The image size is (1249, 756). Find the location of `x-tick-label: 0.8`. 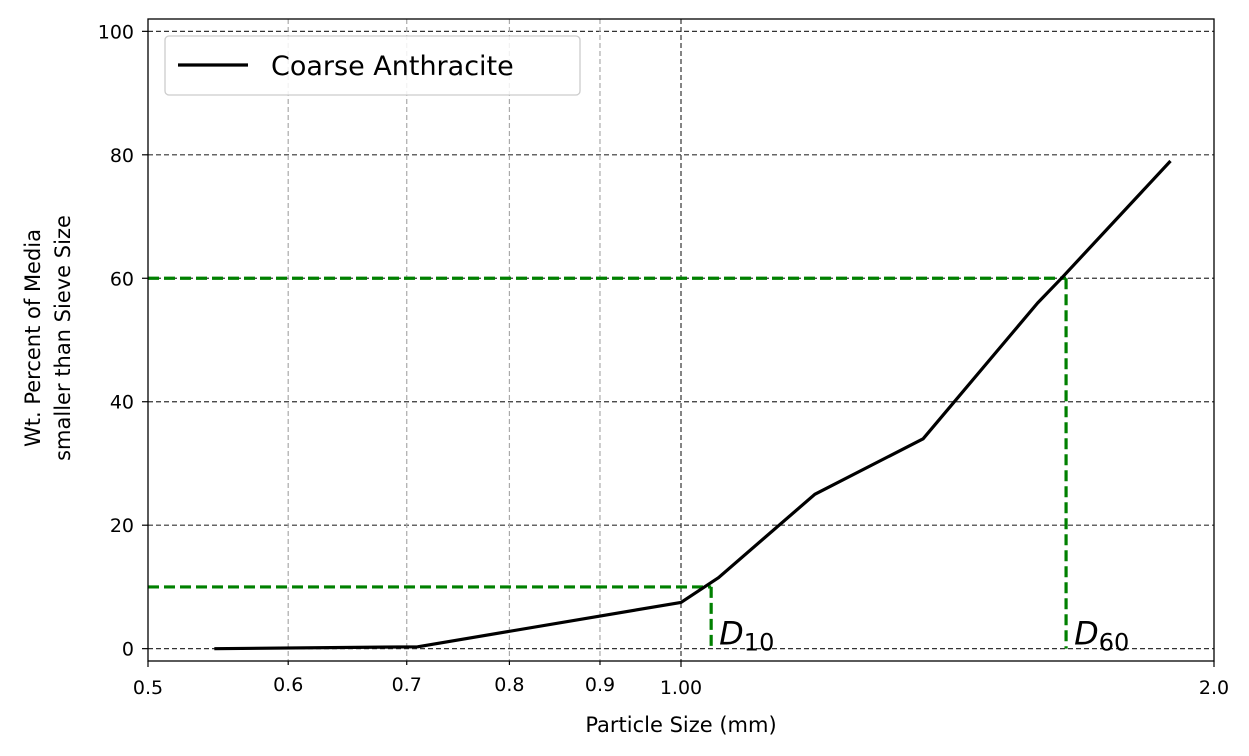

x-tick-label: 0.8 is located at coordinates (509, 685).